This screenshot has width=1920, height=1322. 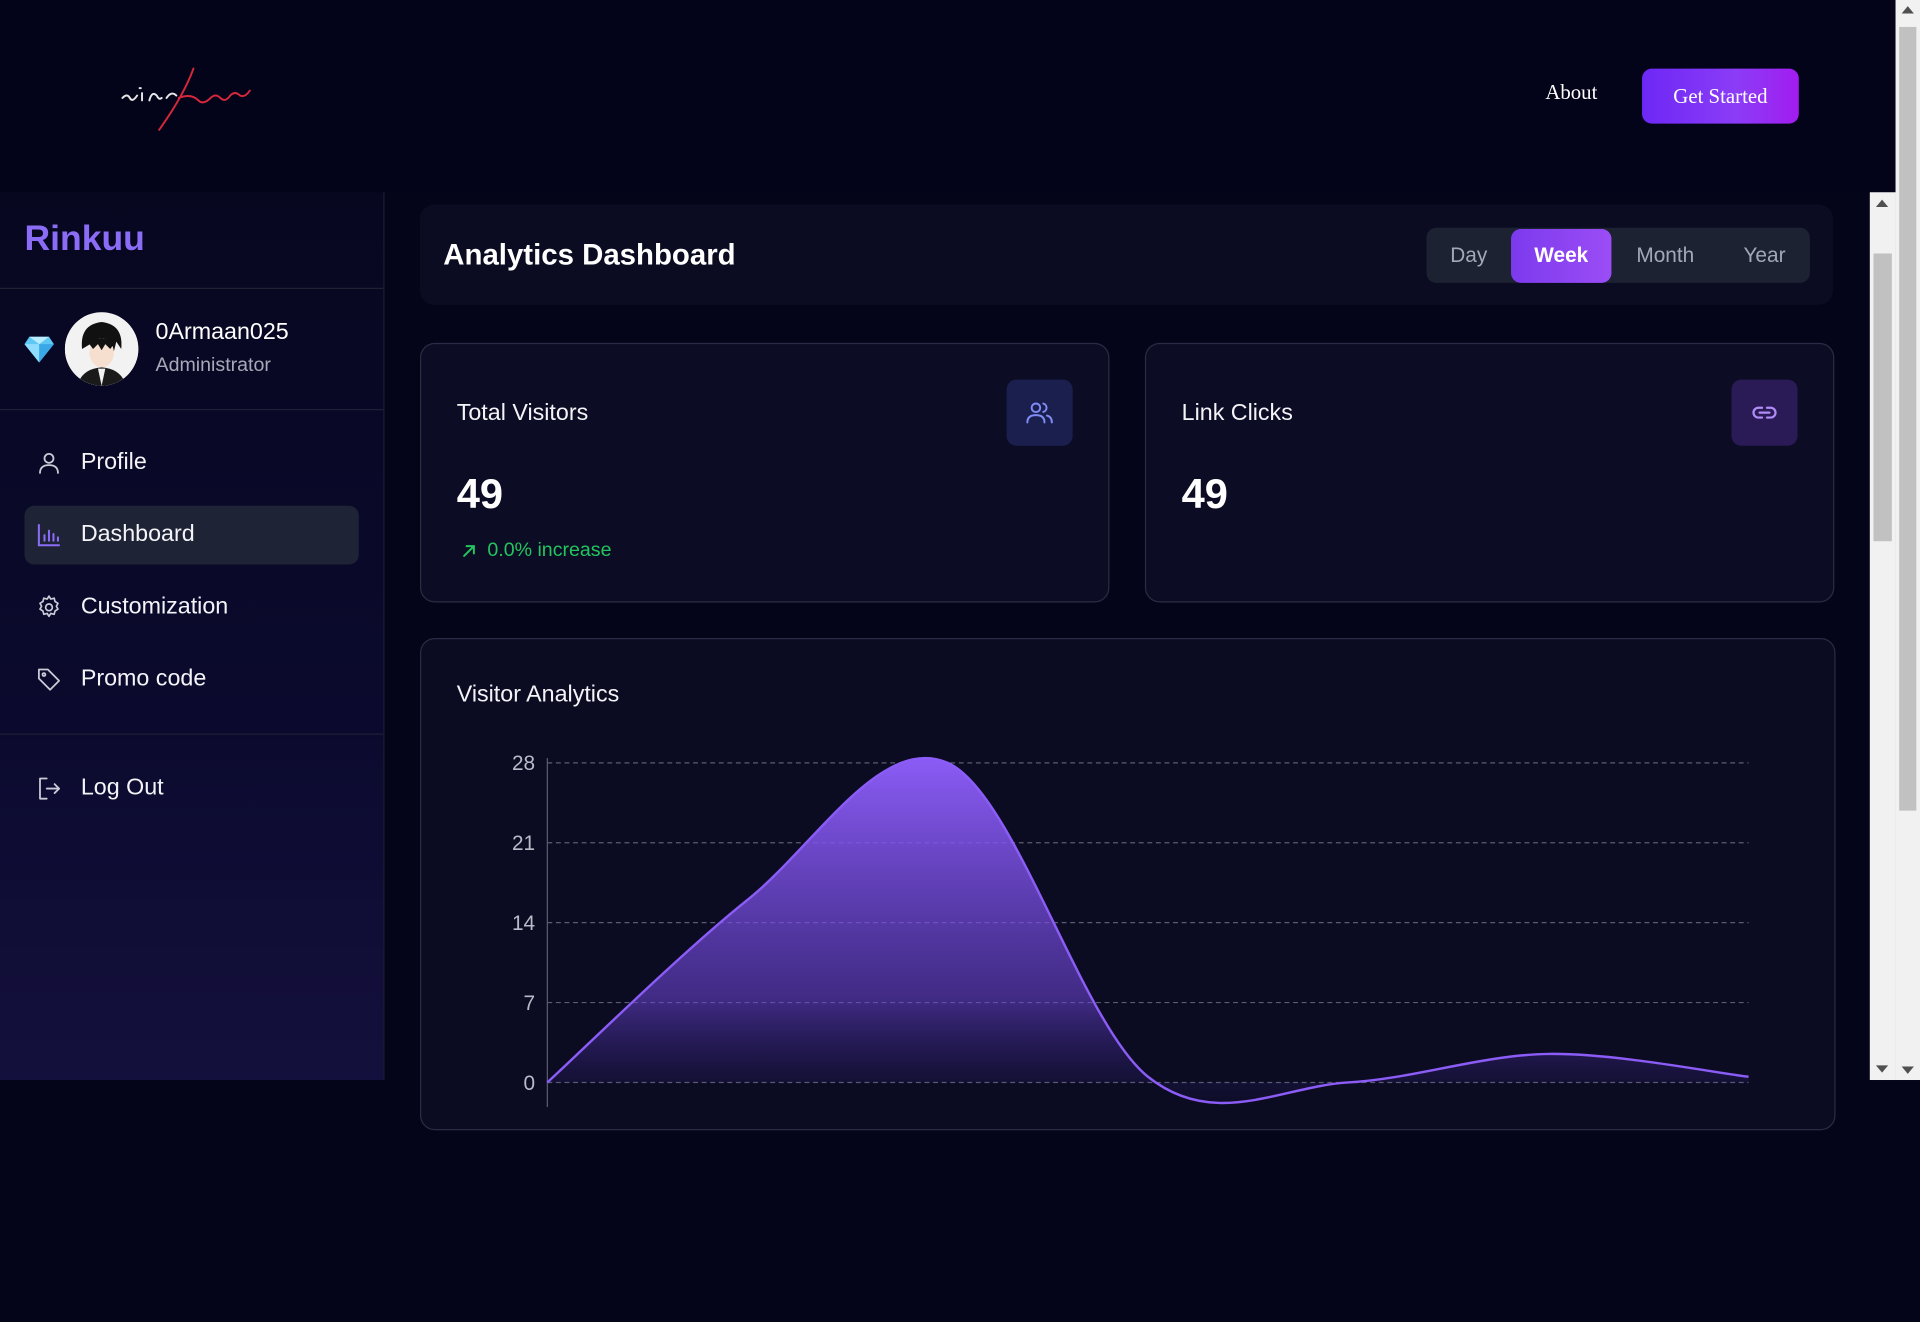 I want to click on y-tick-label: 21, so click(x=523, y=843).